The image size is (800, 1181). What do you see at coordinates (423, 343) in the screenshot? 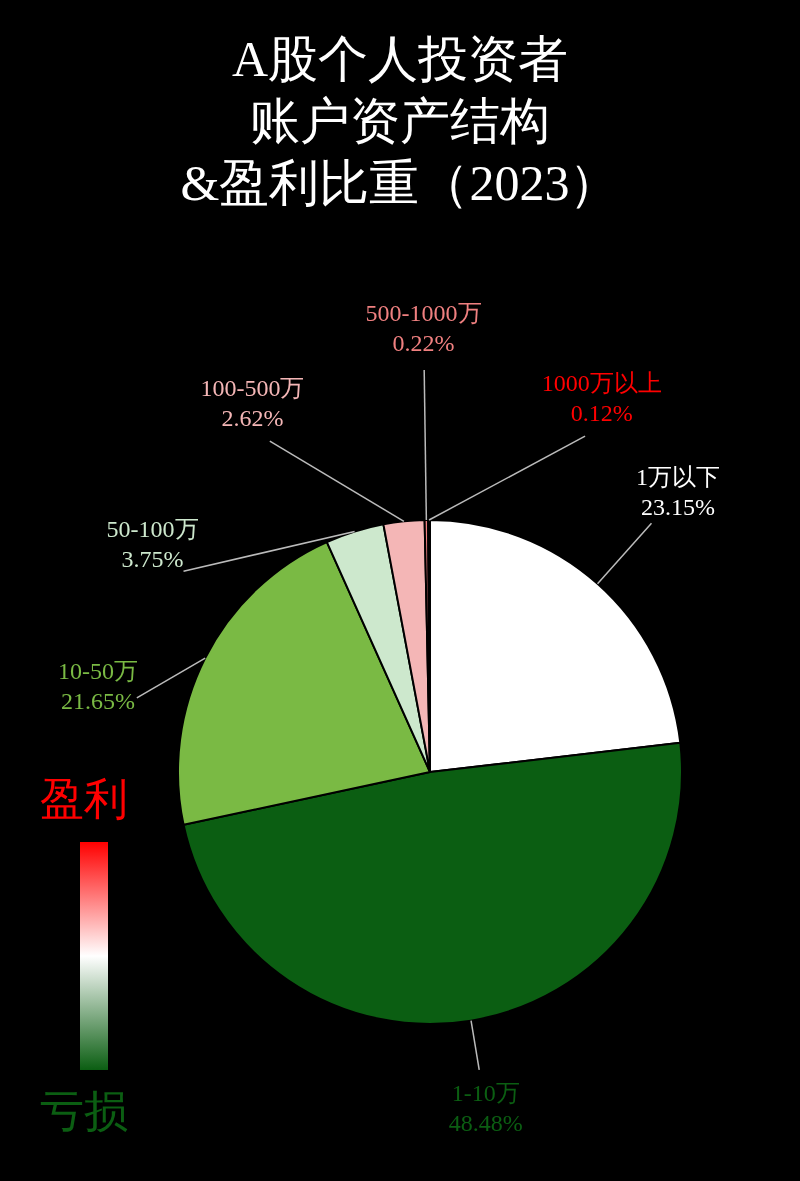
I see `data-label: 0.22%` at bounding box center [423, 343].